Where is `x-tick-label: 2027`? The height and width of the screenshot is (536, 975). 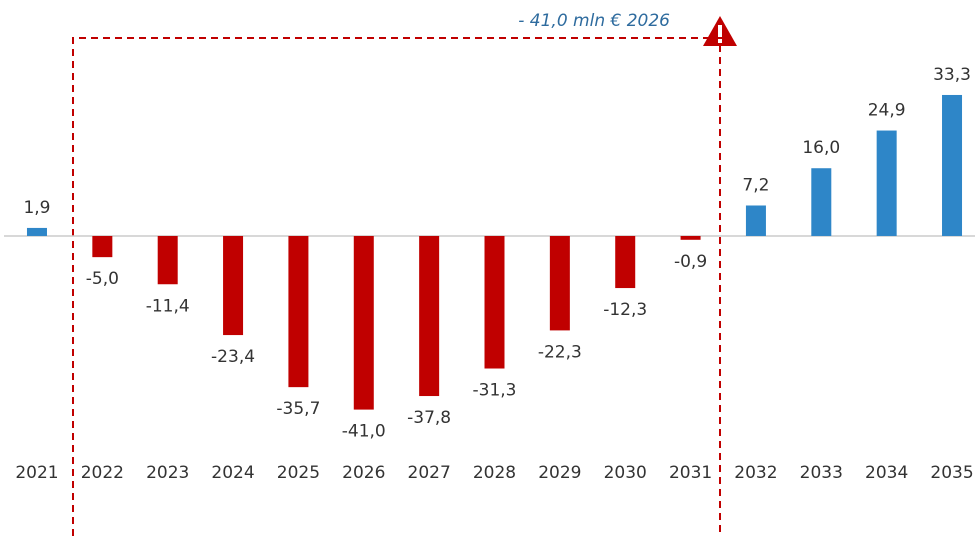
x-tick-label: 2027 is located at coordinates (429, 473).